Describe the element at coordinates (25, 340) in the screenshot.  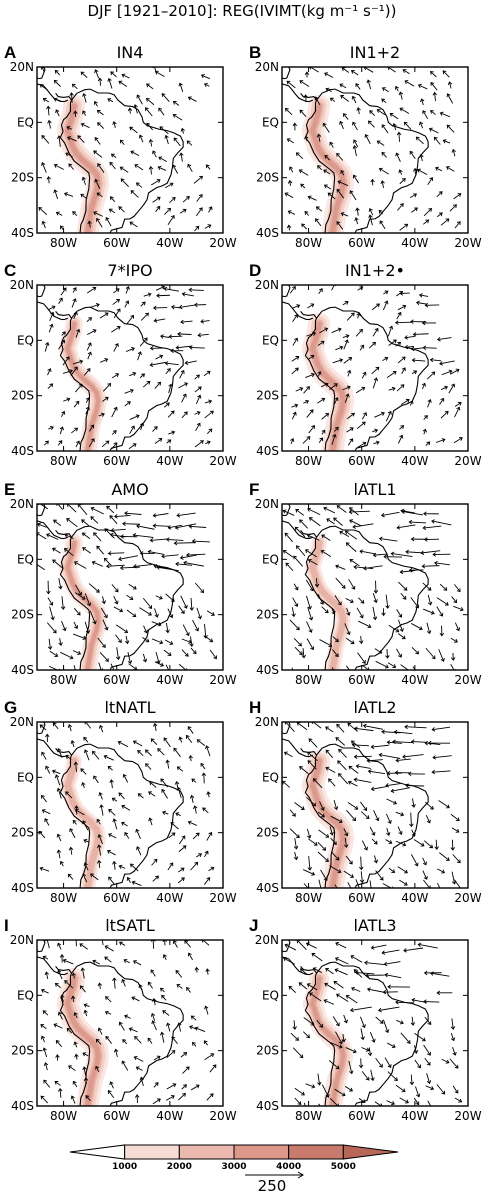
I see `y-tick-label: EQ` at that location.